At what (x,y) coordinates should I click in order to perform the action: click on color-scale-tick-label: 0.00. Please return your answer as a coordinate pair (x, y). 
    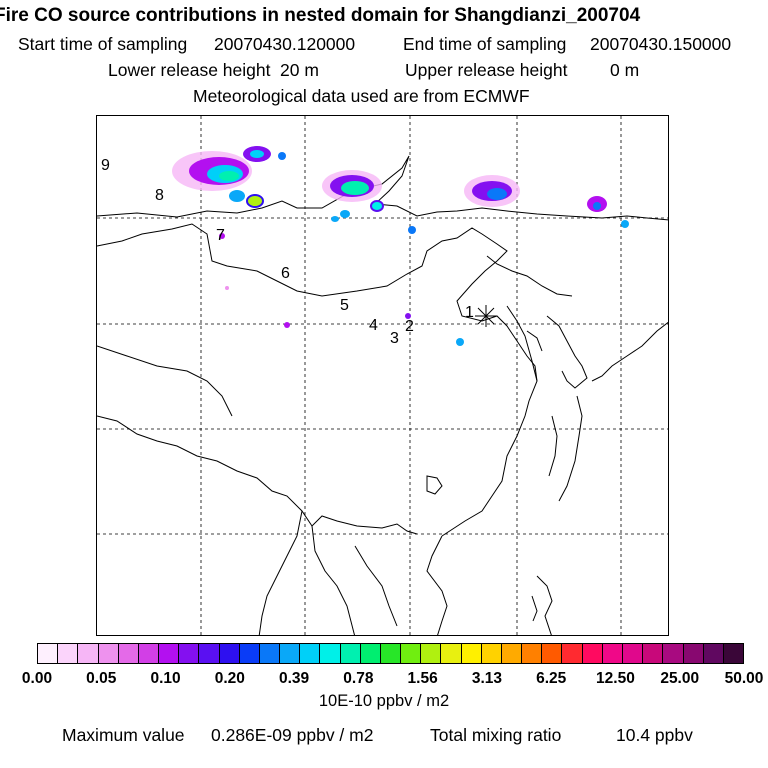
    Looking at the image, I should click on (37, 678).